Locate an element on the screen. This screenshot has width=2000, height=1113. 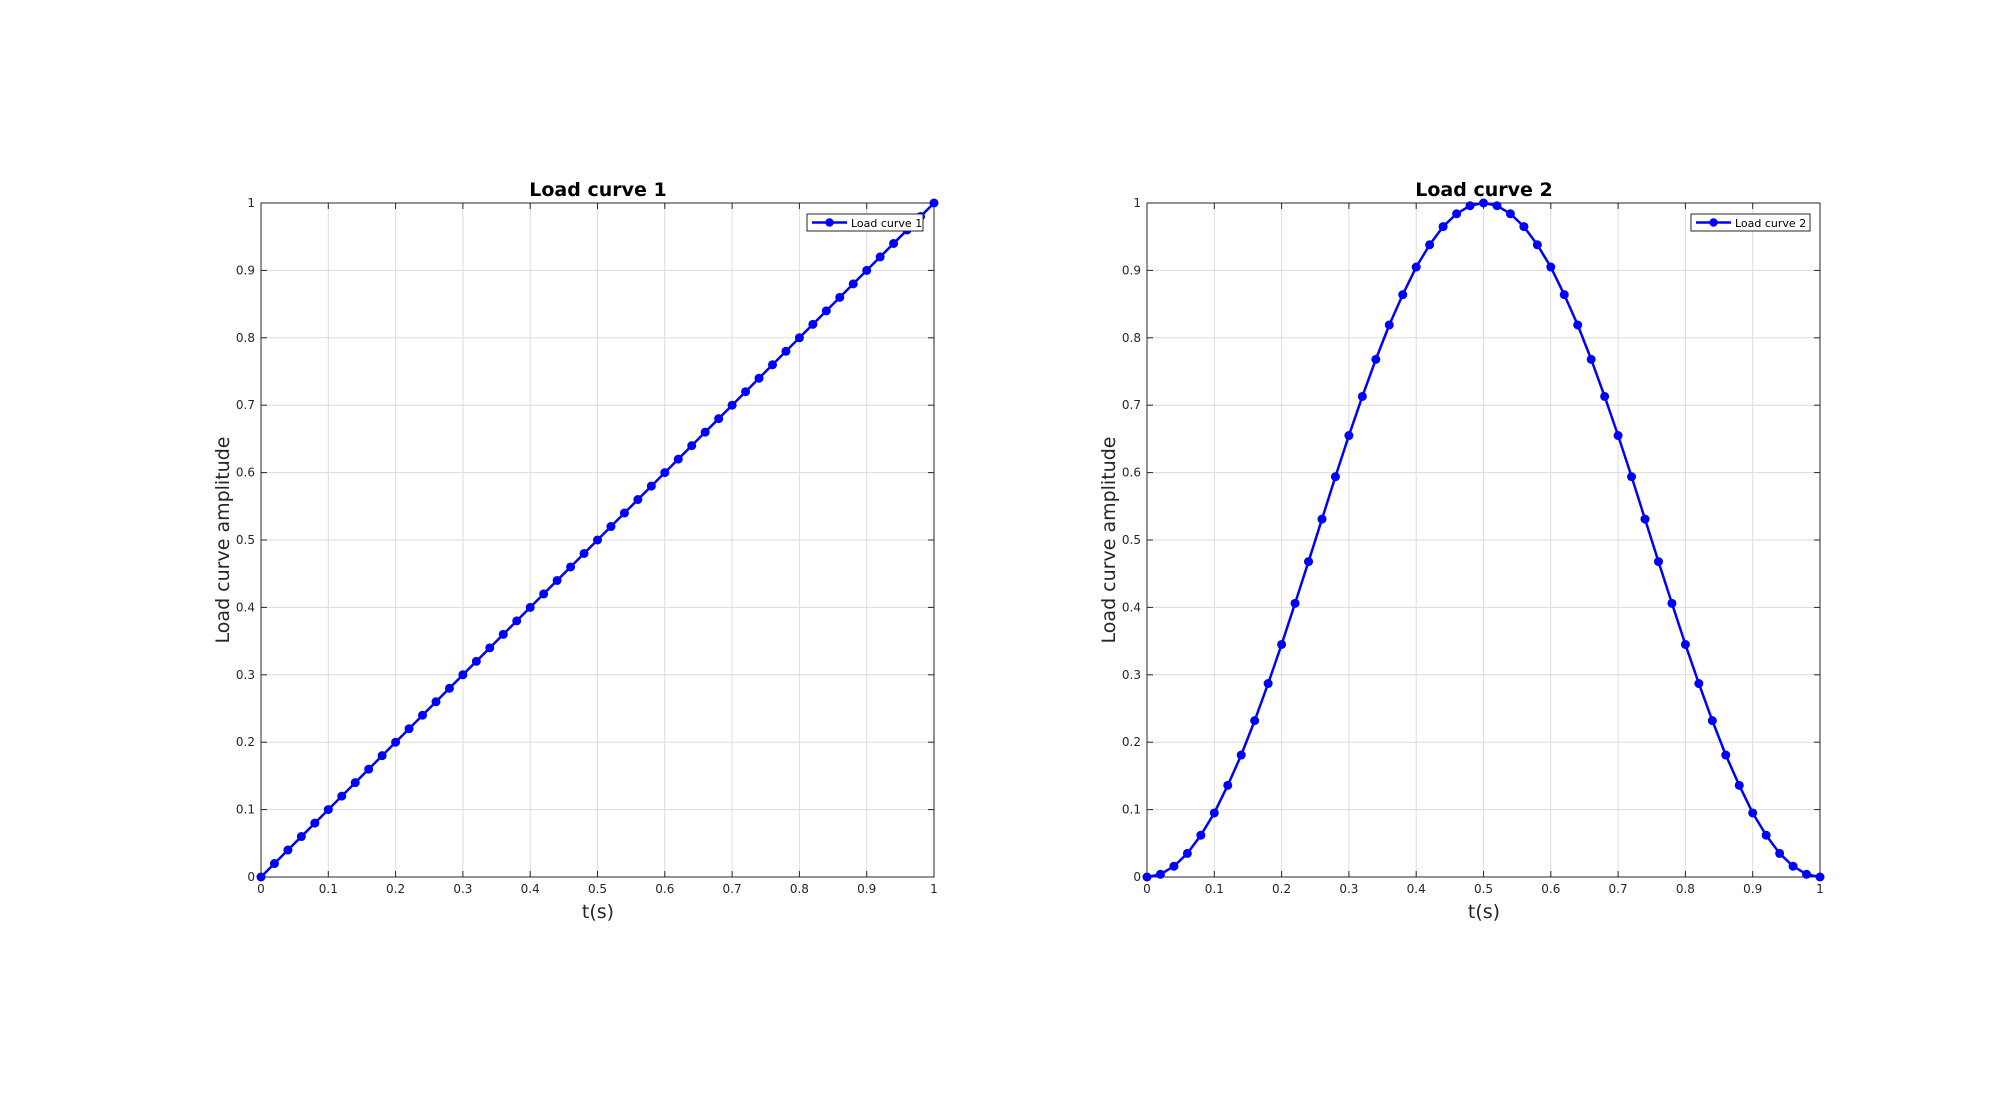
x-tick-label: 0.3 is located at coordinates (1348, 889).